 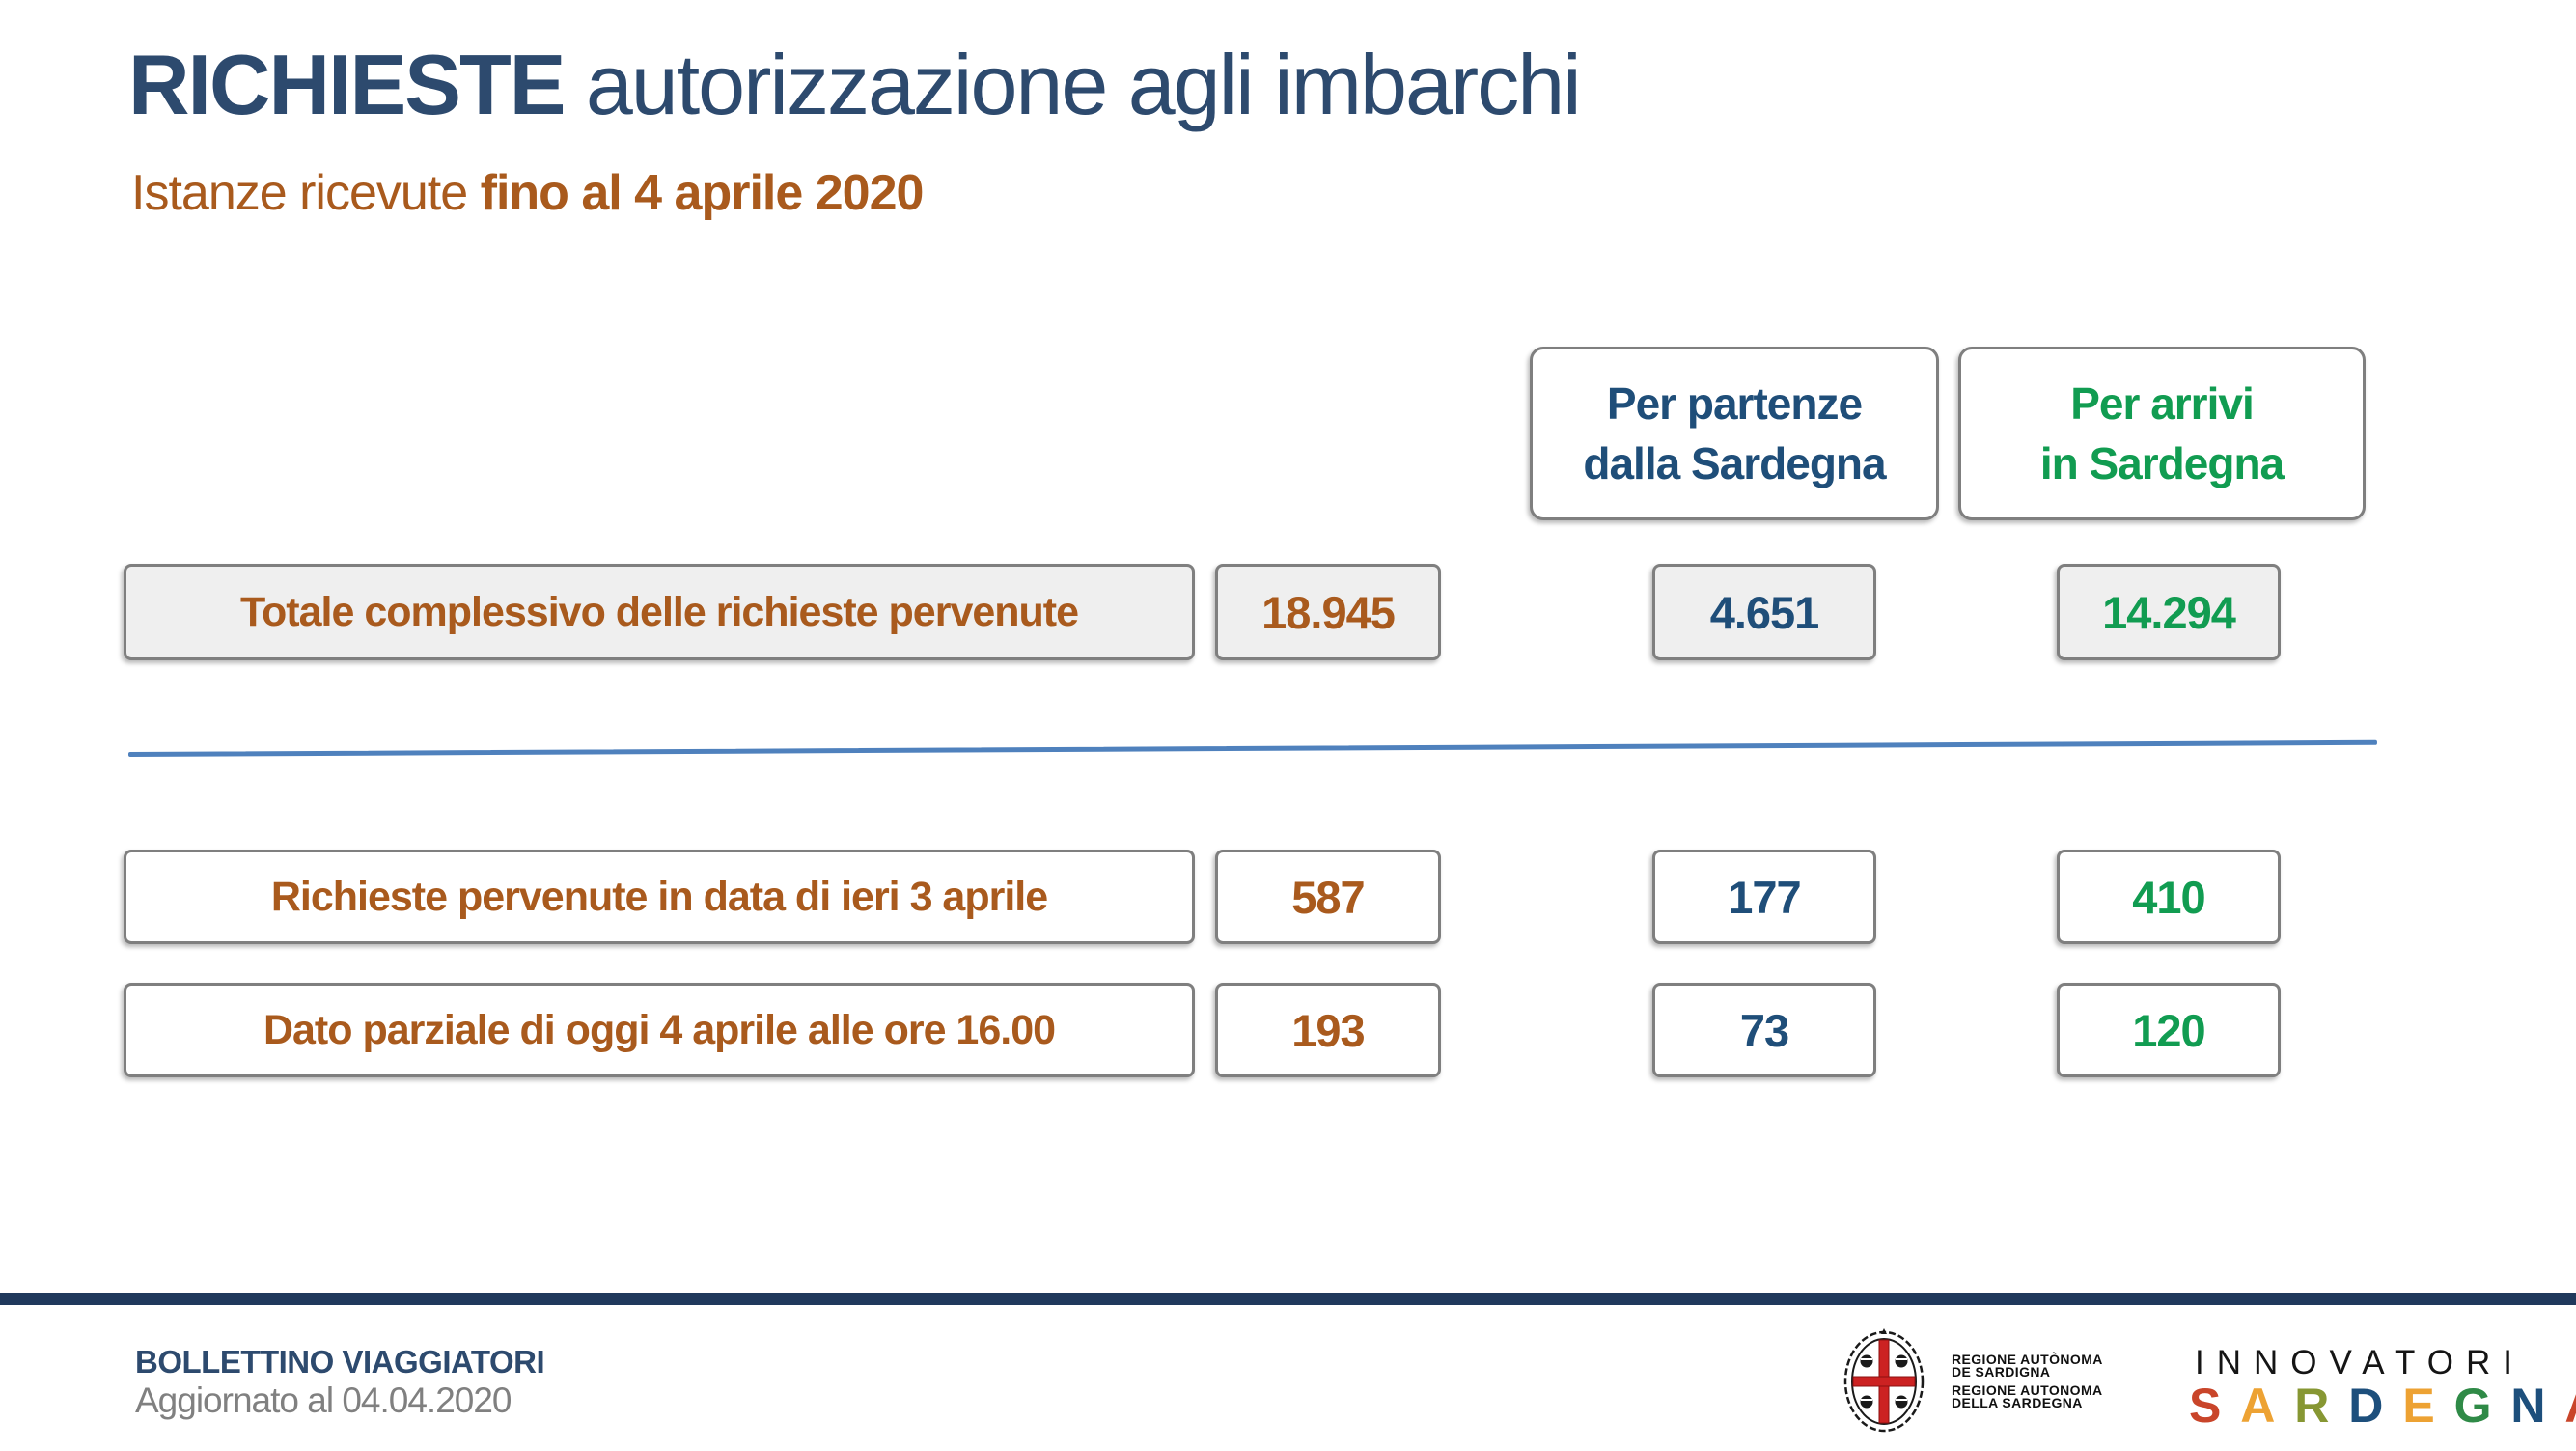 I want to click on sardegna-letter: R, so click(x=2313, y=1406).